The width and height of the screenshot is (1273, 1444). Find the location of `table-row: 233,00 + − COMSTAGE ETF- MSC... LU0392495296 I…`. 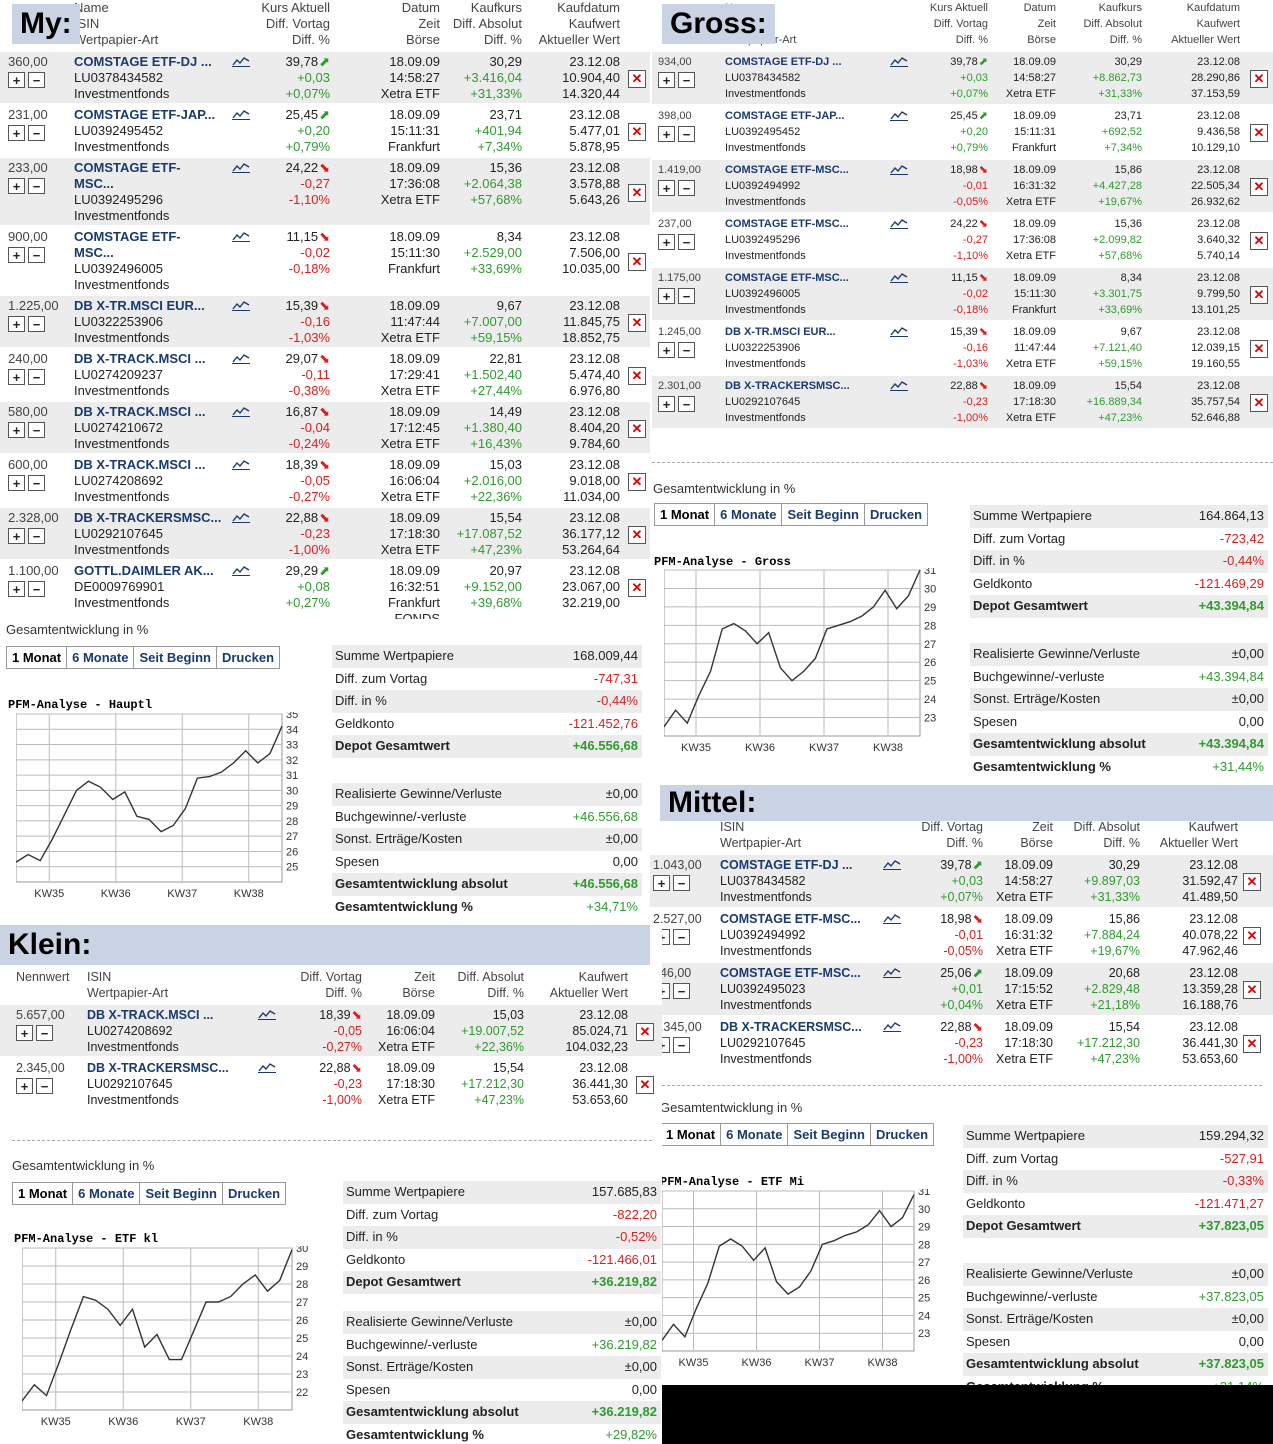

table-row: 233,00 + − COMSTAGE ETF- MSC... LU0392495296 I… is located at coordinates (325, 190).